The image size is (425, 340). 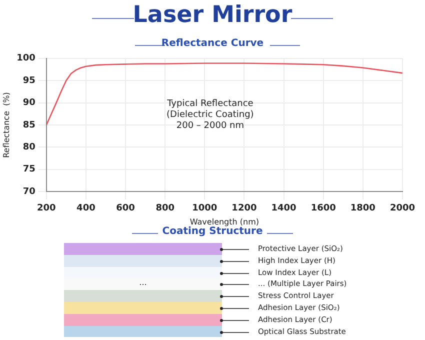 What do you see at coordinates (165, 208) in the screenshot?
I see `x-tick-label: 800` at bounding box center [165, 208].